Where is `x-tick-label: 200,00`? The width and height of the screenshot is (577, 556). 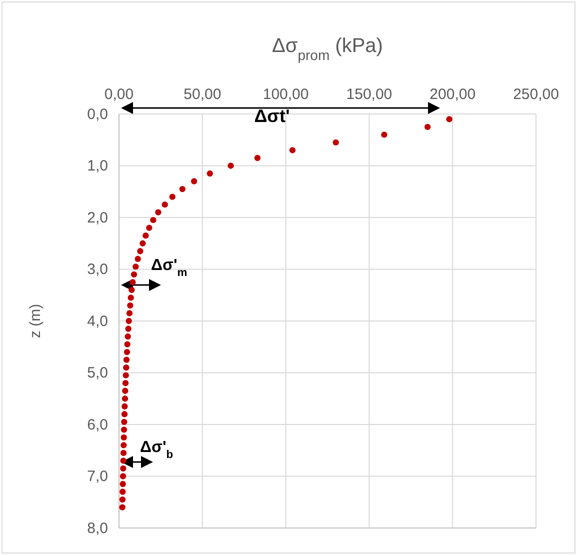
x-tick-label: 200,00 is located at coordinates (453, 94).